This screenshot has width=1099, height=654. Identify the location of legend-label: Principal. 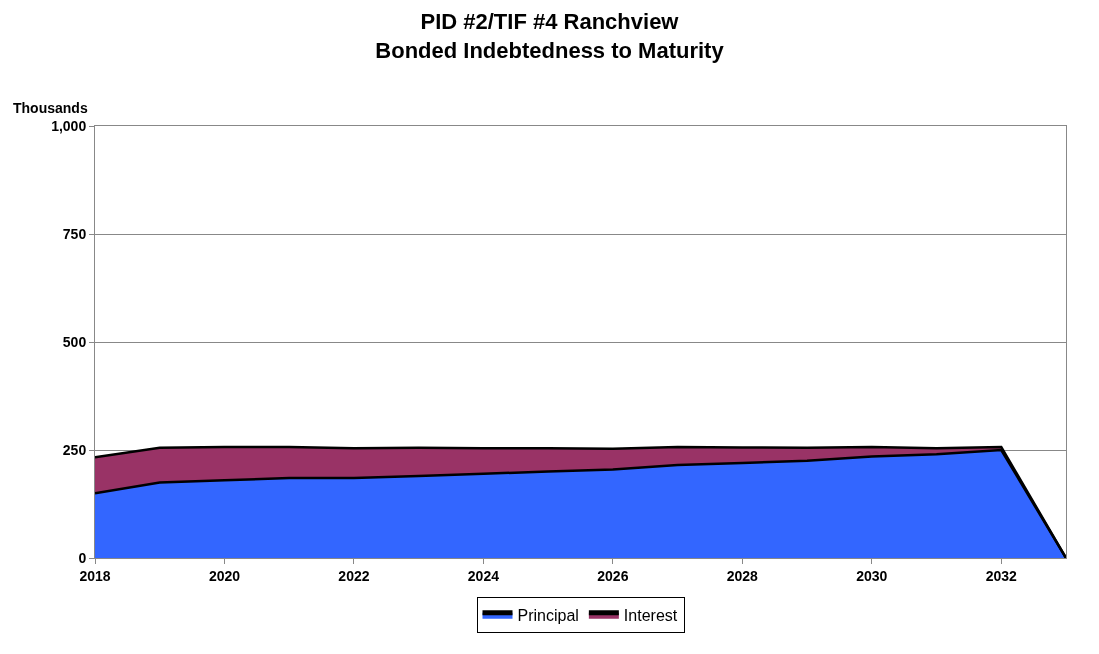
(548, 616).